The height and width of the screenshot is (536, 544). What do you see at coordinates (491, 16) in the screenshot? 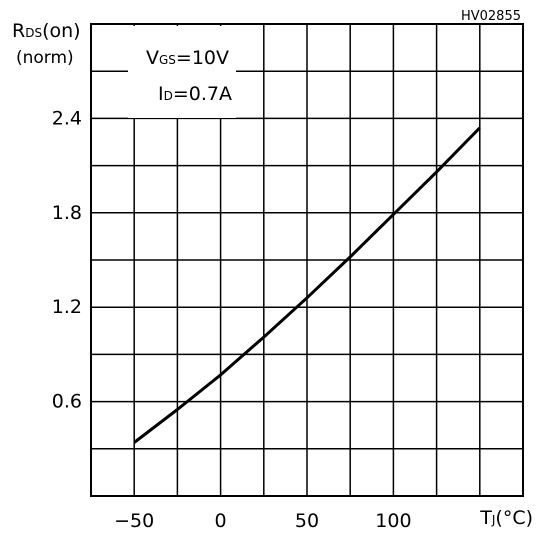
I see `figure-id: HV02855` at bounding box center [491, 16].